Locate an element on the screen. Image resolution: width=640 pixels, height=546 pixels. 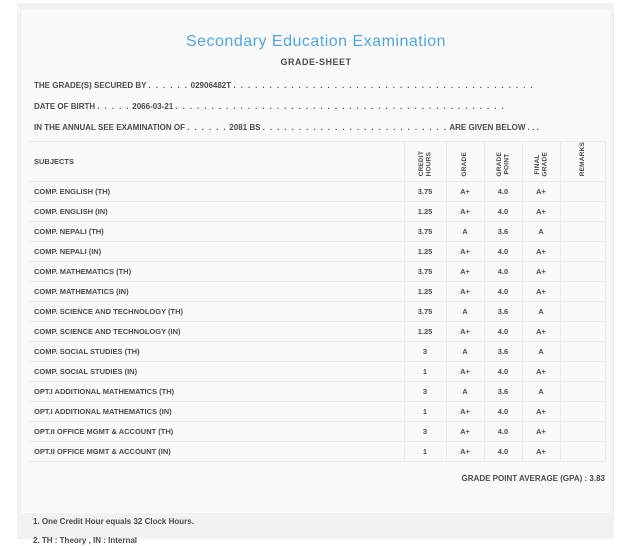
sheet-subtitle: GRADE-SHEET is located at coordinates (316, 62).